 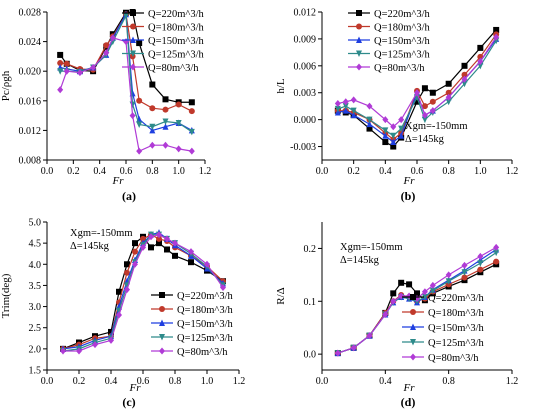 I want to click on series-line, so click(x=417, y=82).